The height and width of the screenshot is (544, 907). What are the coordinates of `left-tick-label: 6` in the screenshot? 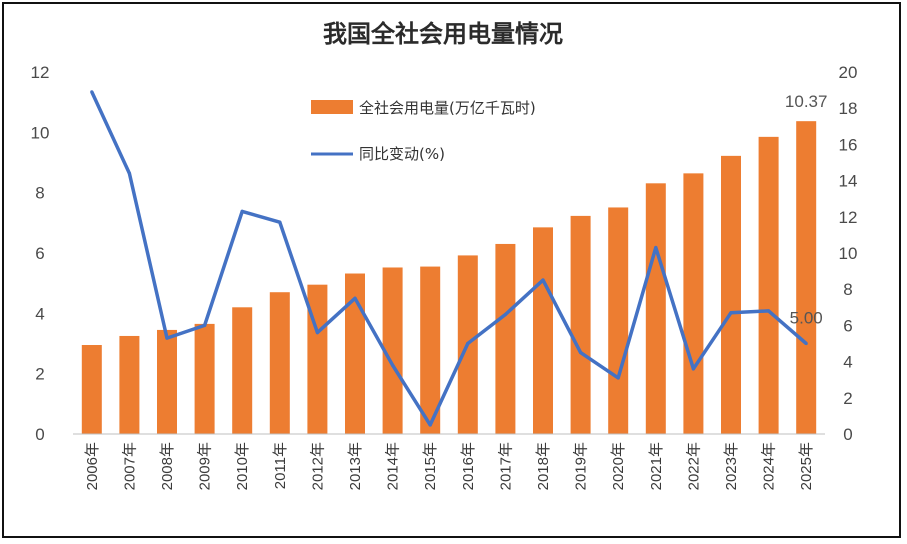 It's located at (39, 253).